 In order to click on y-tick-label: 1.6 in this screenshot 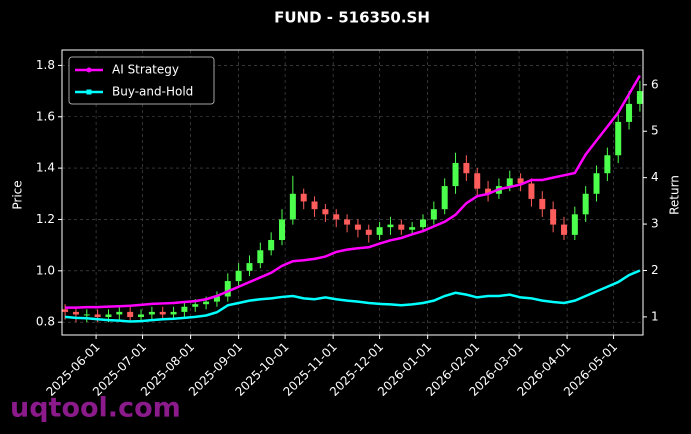, I will do `click(45, 116)`.